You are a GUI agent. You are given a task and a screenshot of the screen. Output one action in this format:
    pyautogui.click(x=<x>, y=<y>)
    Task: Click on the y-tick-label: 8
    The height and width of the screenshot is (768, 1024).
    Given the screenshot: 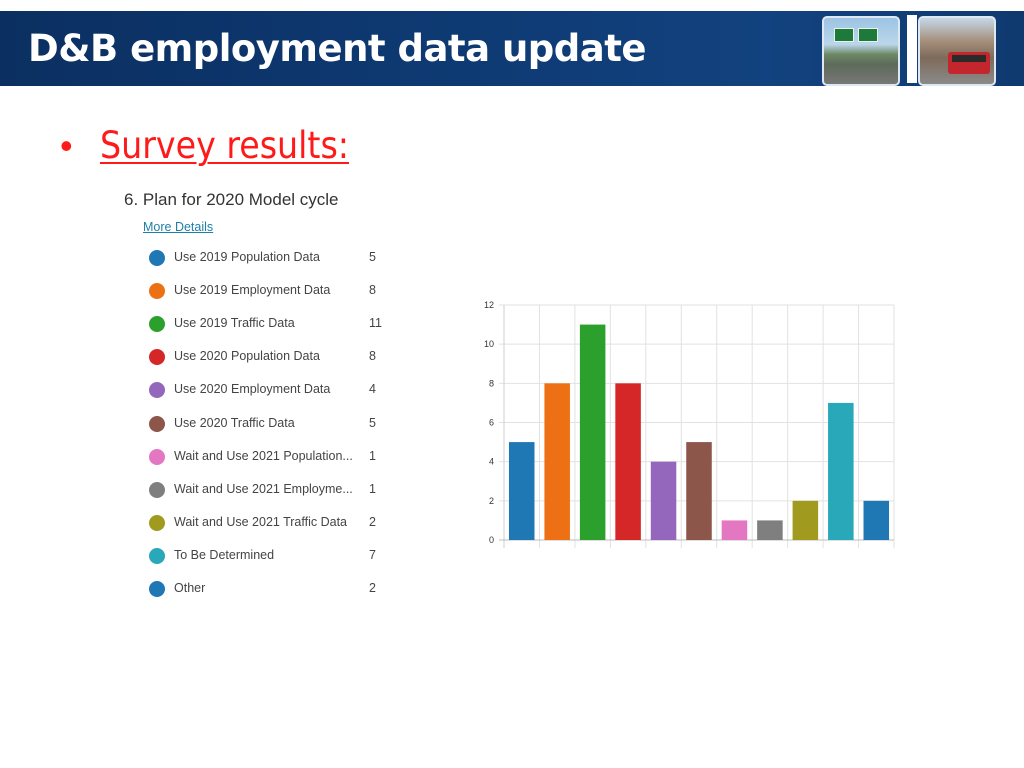 What is the action you would take?
    pyautogui.click(x=491, y=383)
    